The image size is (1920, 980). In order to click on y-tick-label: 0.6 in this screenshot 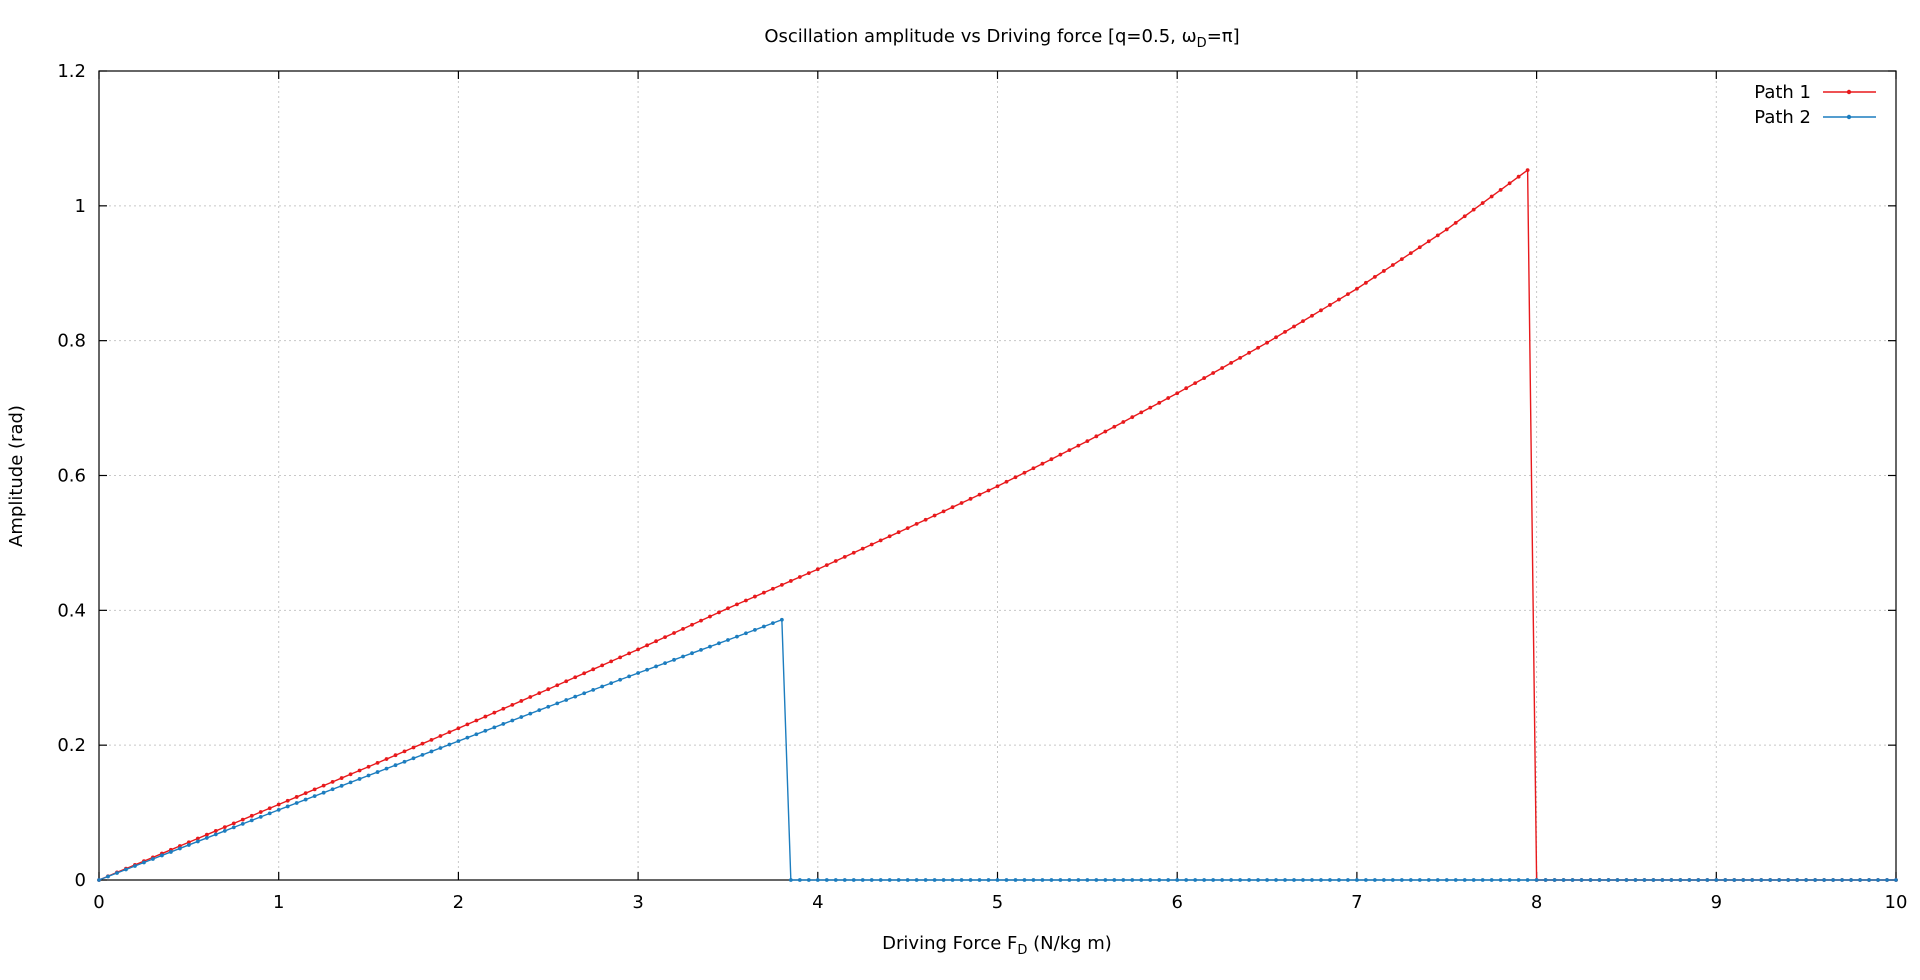, I will do `click(71, 476)`.